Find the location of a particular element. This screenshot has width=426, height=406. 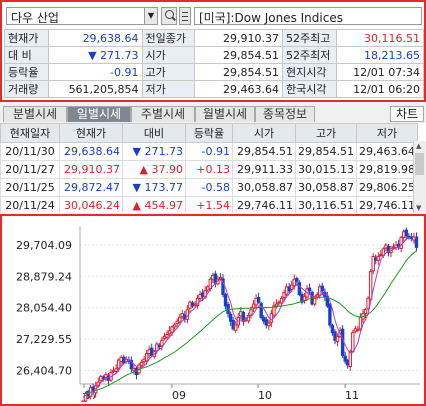

tab-stock-info: 종목정보 is located at coordinates (285, 114).